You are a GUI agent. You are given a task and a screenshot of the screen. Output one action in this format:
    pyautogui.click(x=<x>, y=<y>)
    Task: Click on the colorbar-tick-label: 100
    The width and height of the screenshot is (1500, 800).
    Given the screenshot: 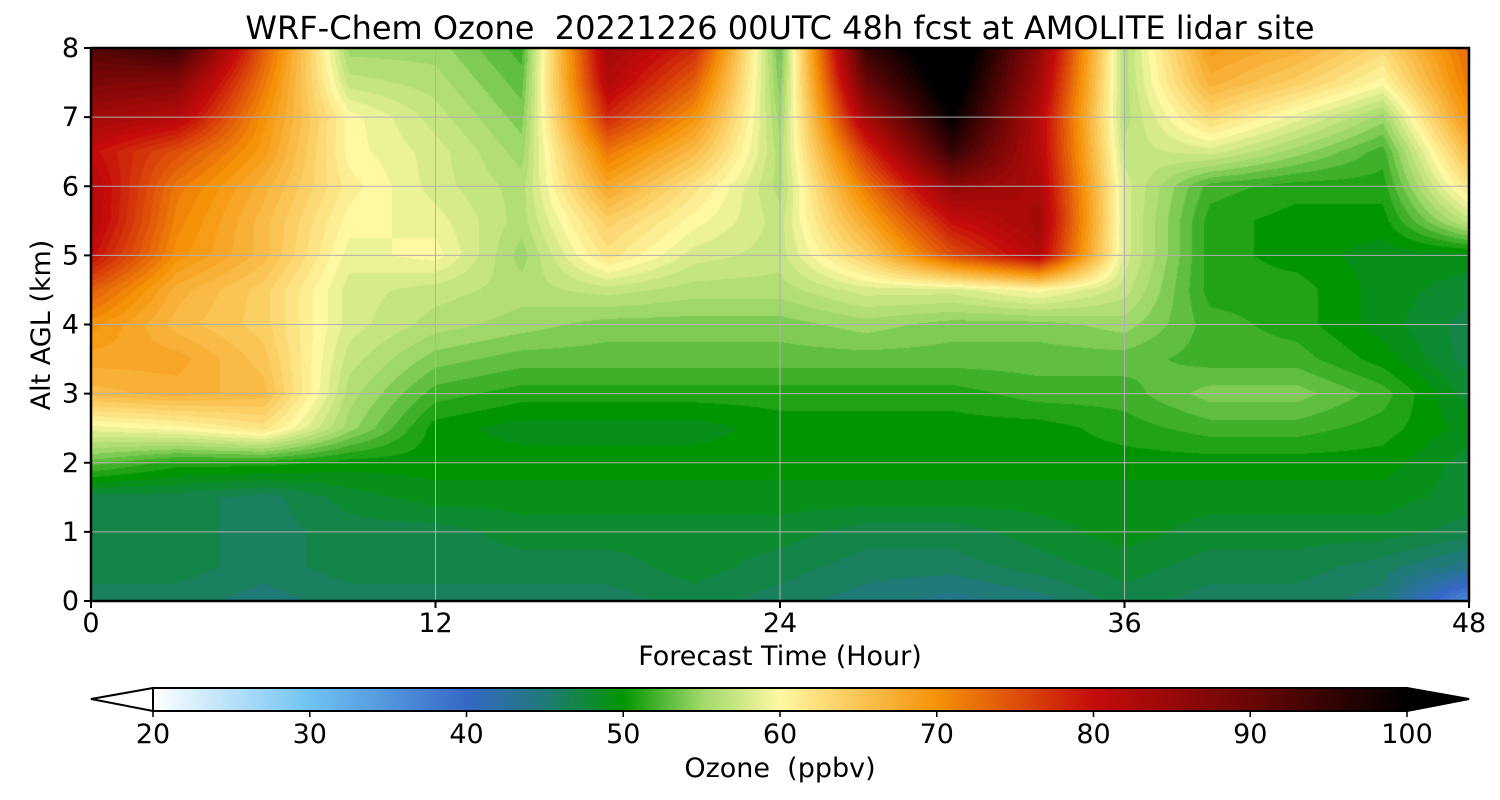 What is the action you would take?
    pyautogui.click(x=1407, y=734)
    